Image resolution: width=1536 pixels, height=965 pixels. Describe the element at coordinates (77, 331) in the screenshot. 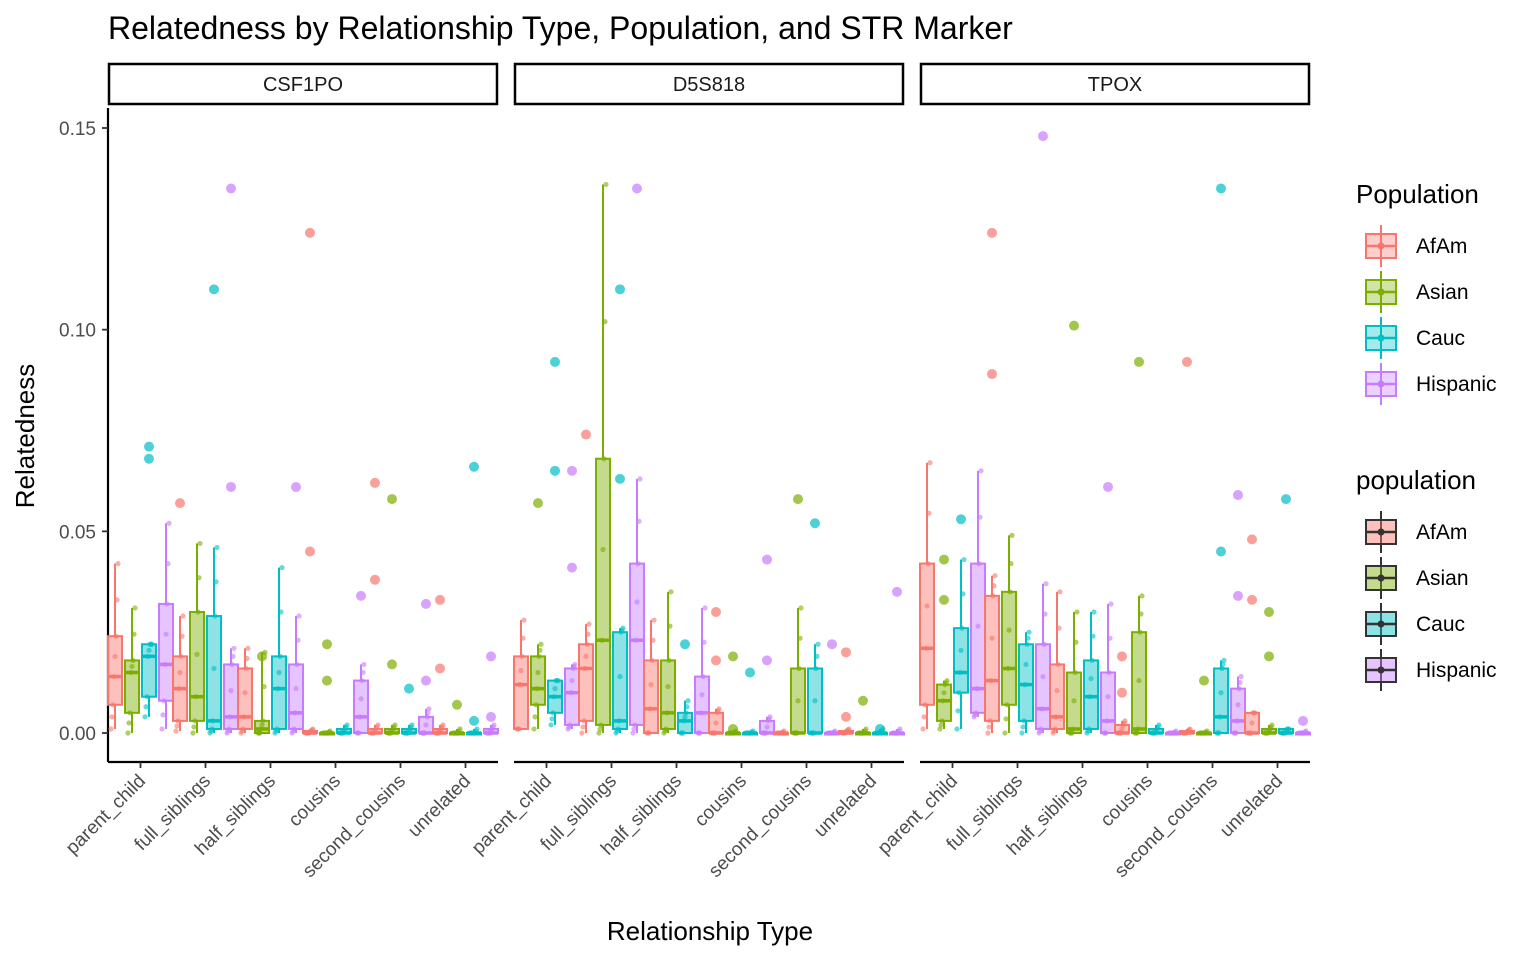

I see `y-tick-label: 0.10` at that location.